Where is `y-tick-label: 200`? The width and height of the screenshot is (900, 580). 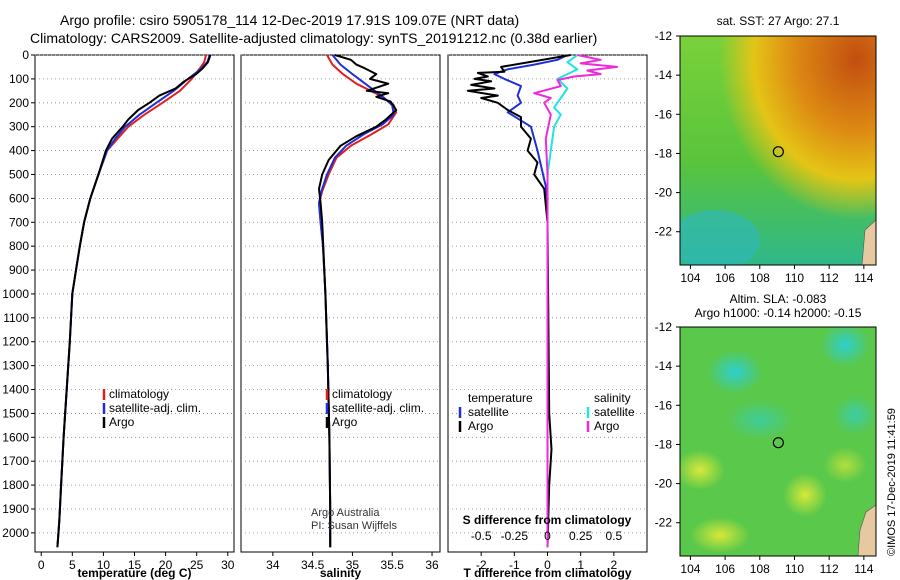 y-tick-label: 200 is located at coordinates (19, 103).